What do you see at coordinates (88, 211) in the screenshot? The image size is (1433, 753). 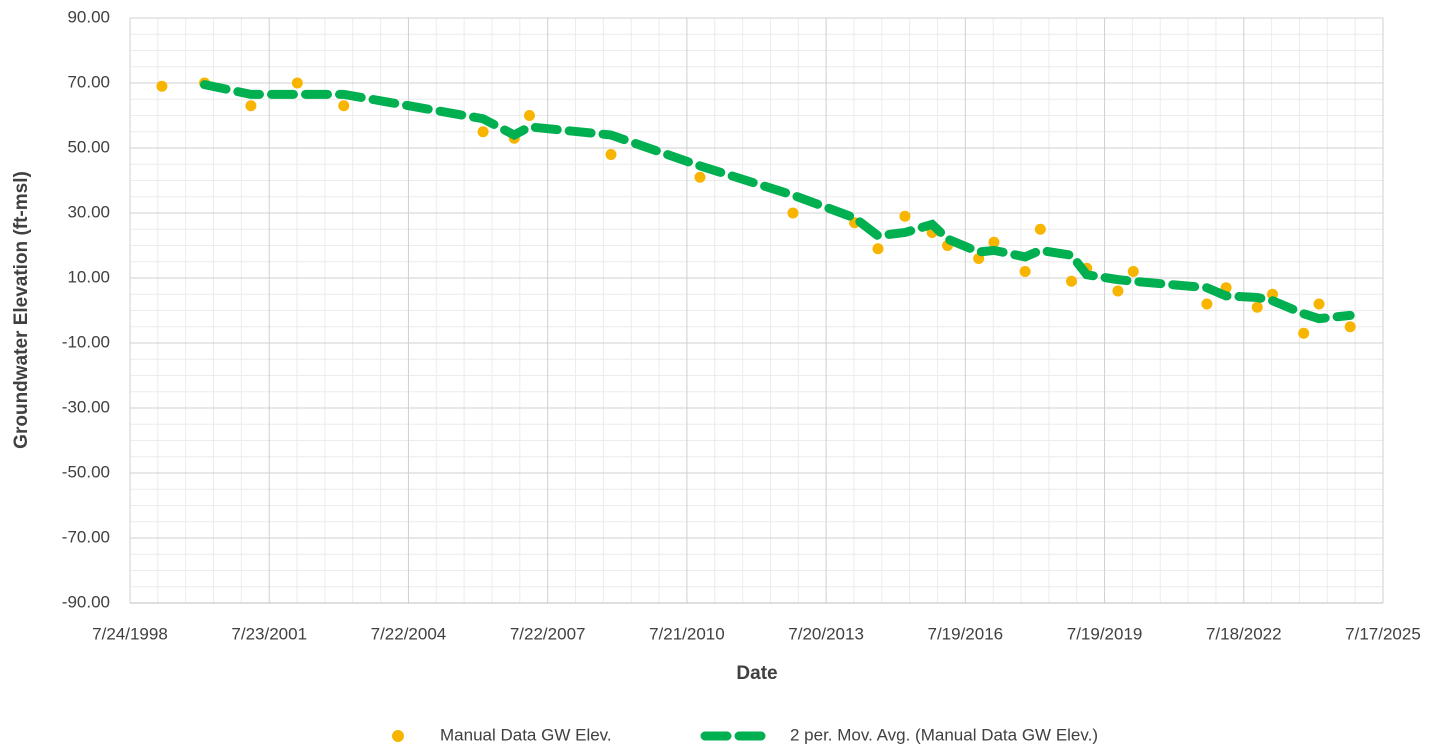 I see `y-tick-label: 30.00` at bounding box center [88, 211].